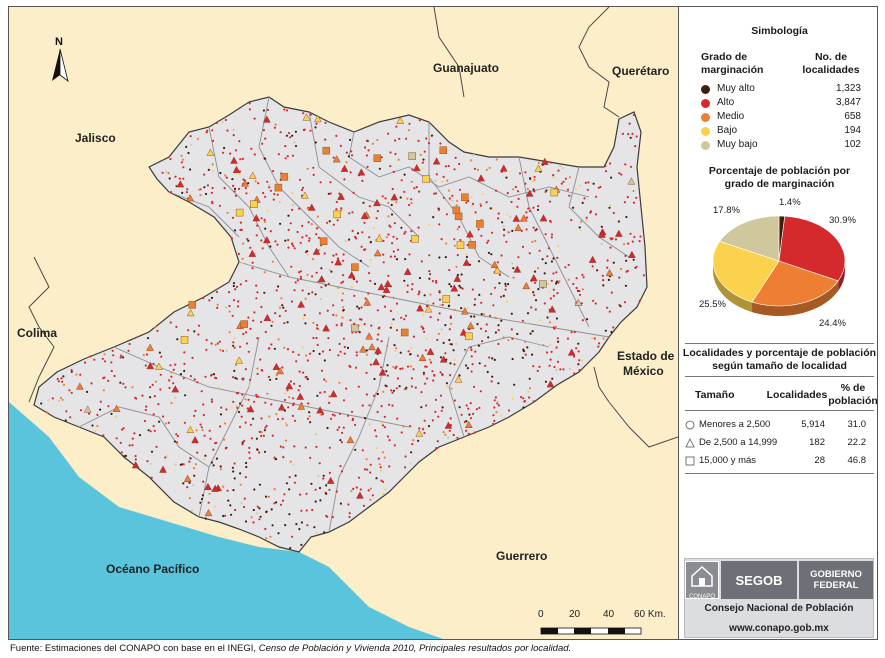 Image resolution: width=885 pixels, height=658 pixels. What do you see at coordinates (705, 89) in the screenshot?
I see `class-swatch` at bounding box center [705, 89].